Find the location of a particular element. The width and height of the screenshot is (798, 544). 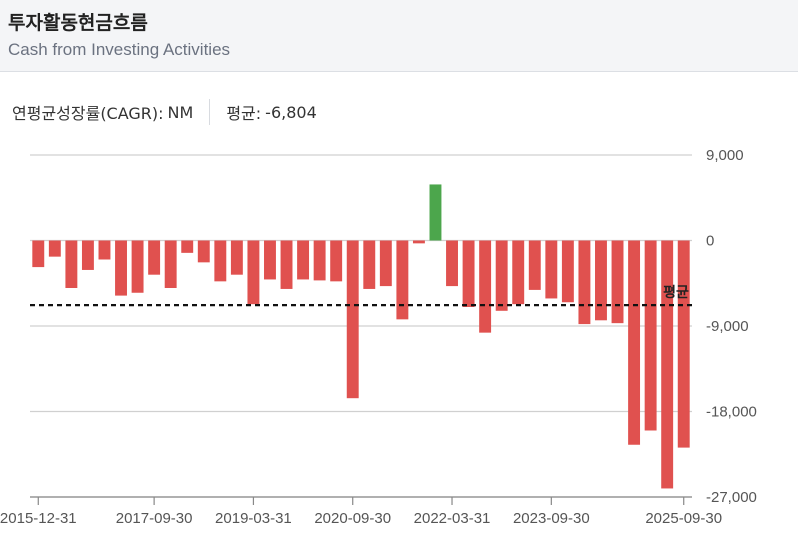

y-tick-label: 0 is located at coordinates (710, 241).